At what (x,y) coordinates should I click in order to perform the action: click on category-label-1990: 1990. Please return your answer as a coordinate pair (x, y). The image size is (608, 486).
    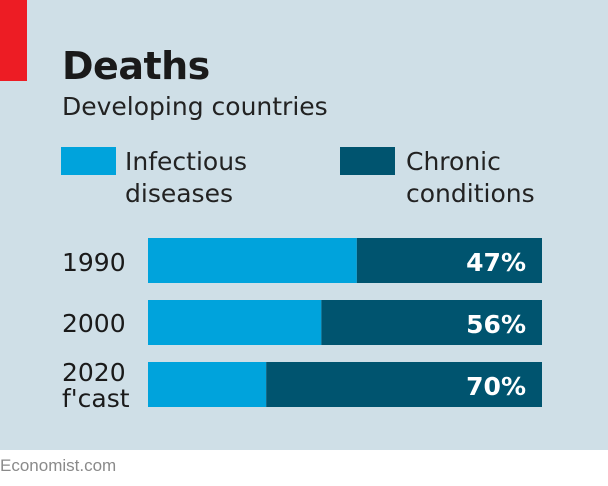
    Looking at the image, I should click on (94, 262).